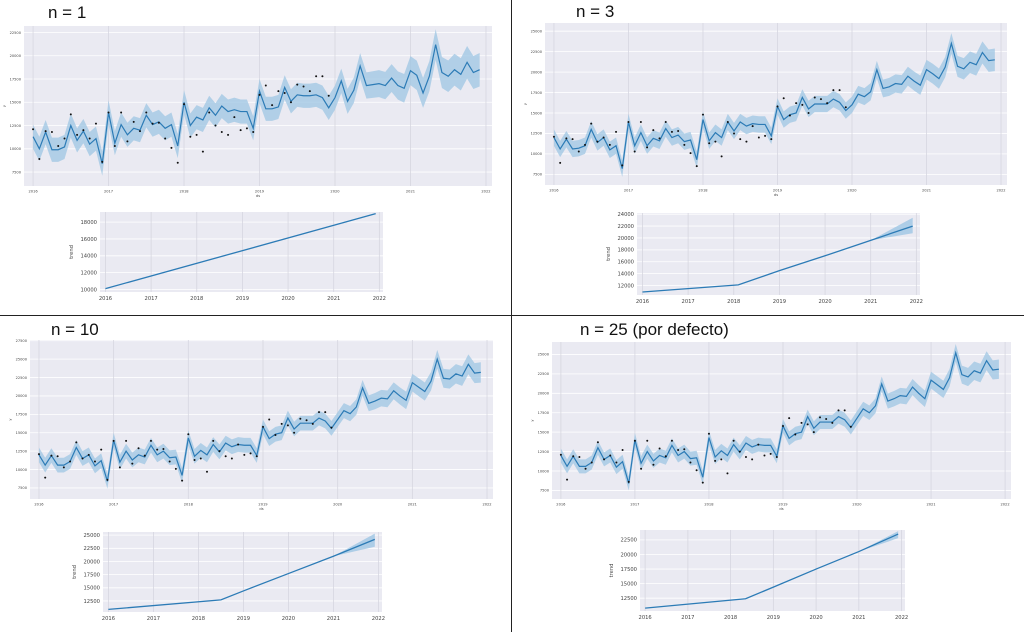 The width and height of the screenshot is (1024, 632). I want to click on trend-ytick-label: 20000, so click(625, 239).